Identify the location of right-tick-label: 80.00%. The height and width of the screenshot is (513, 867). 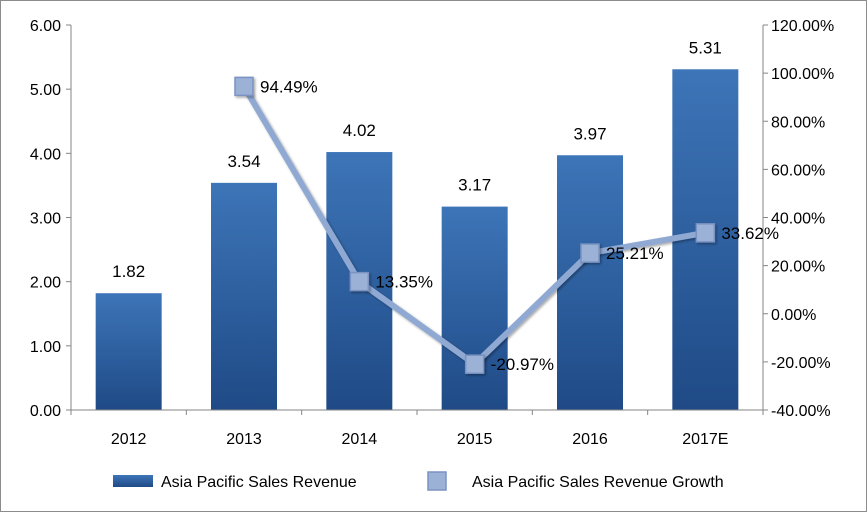
(798, 122).